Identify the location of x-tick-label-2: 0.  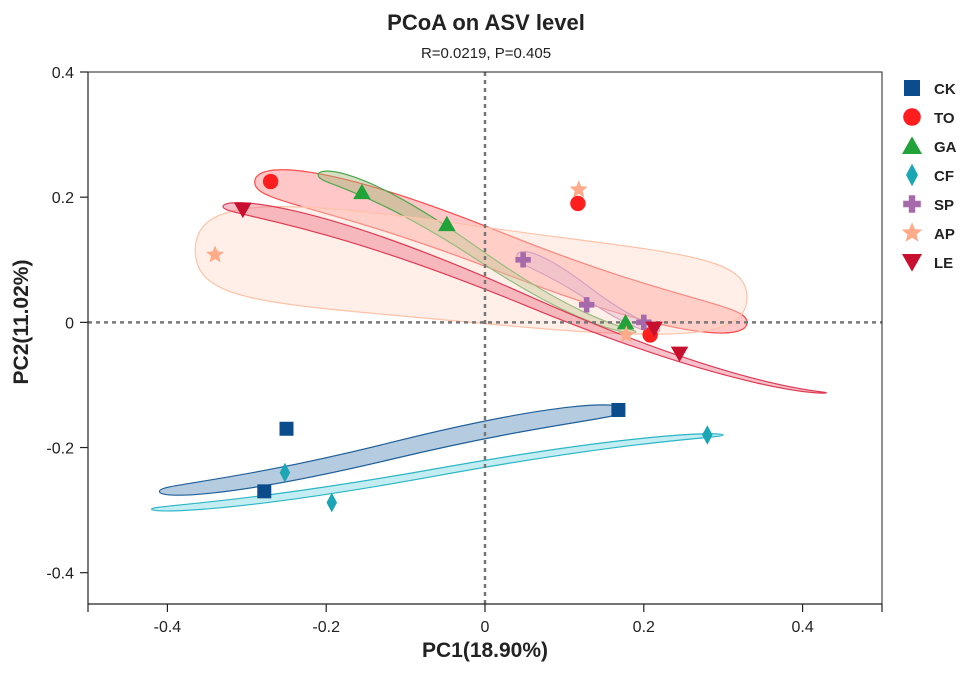
(485, 627).